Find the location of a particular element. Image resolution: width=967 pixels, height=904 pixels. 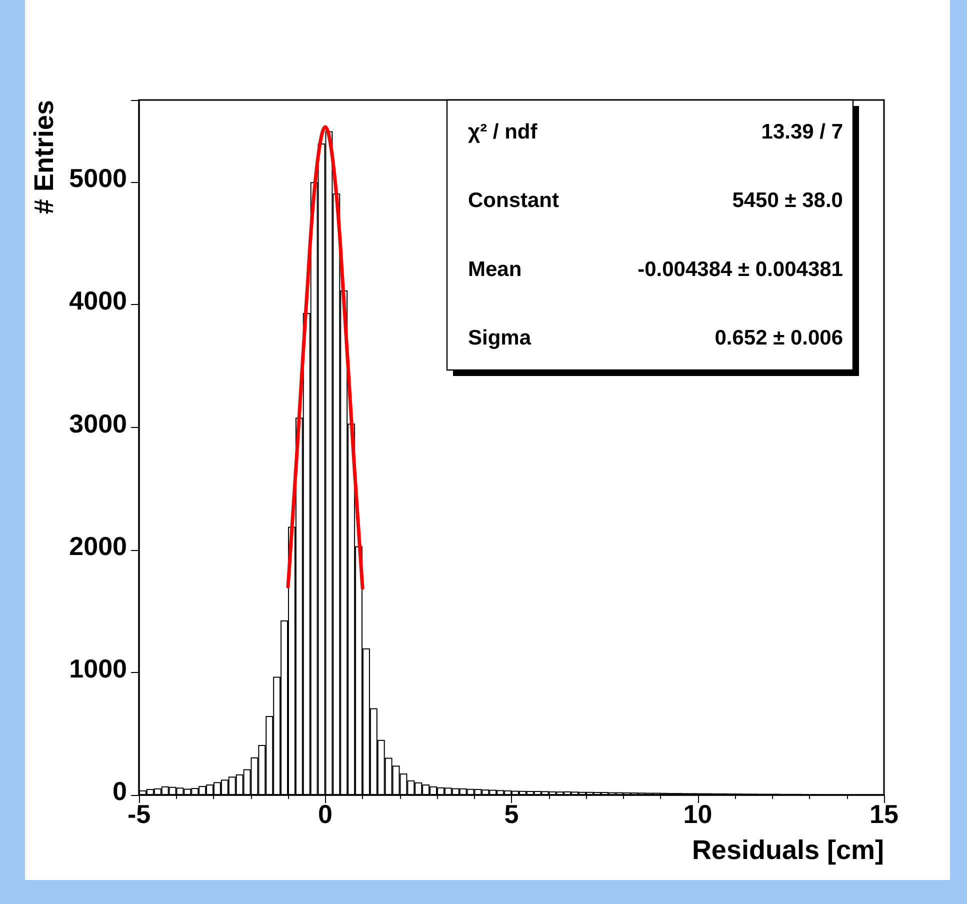

y-axis-title: # Entries is located at coordinates (44, 157).